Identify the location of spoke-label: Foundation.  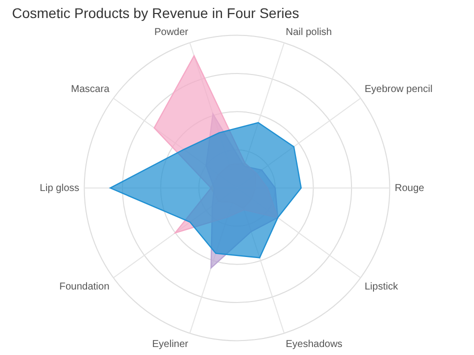
(84, 286).